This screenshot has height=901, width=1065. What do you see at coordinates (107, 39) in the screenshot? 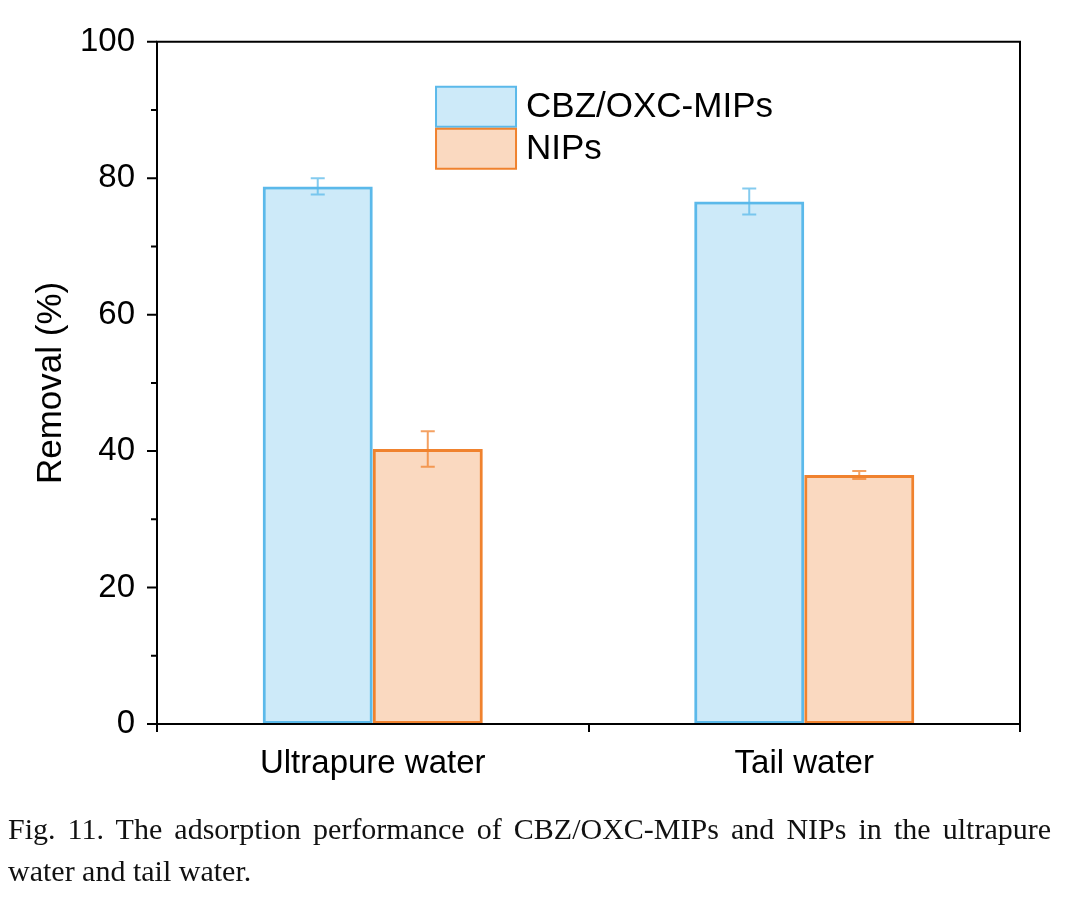
I see `y-tick-label: 100` at bounding box center [107, 39].